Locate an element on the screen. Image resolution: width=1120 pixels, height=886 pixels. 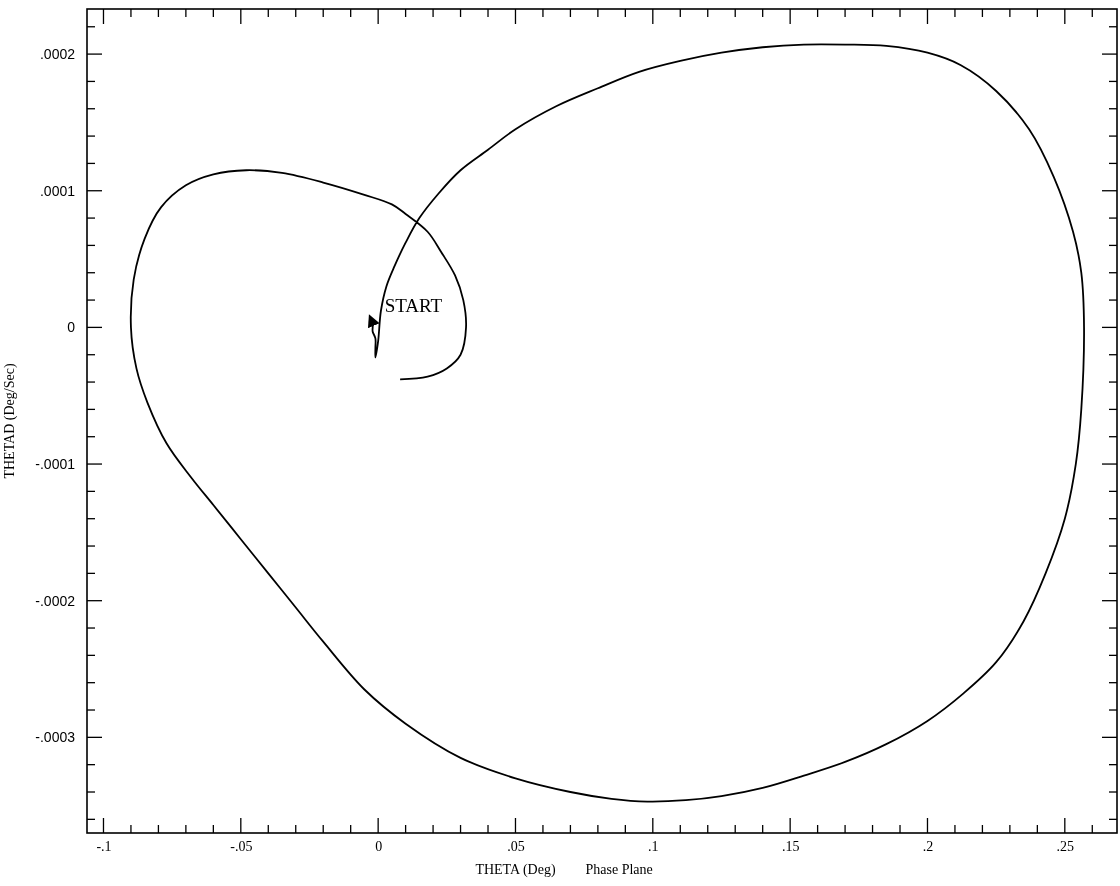
y-tick-label: -.0003 is located at coordinates (55, 737).